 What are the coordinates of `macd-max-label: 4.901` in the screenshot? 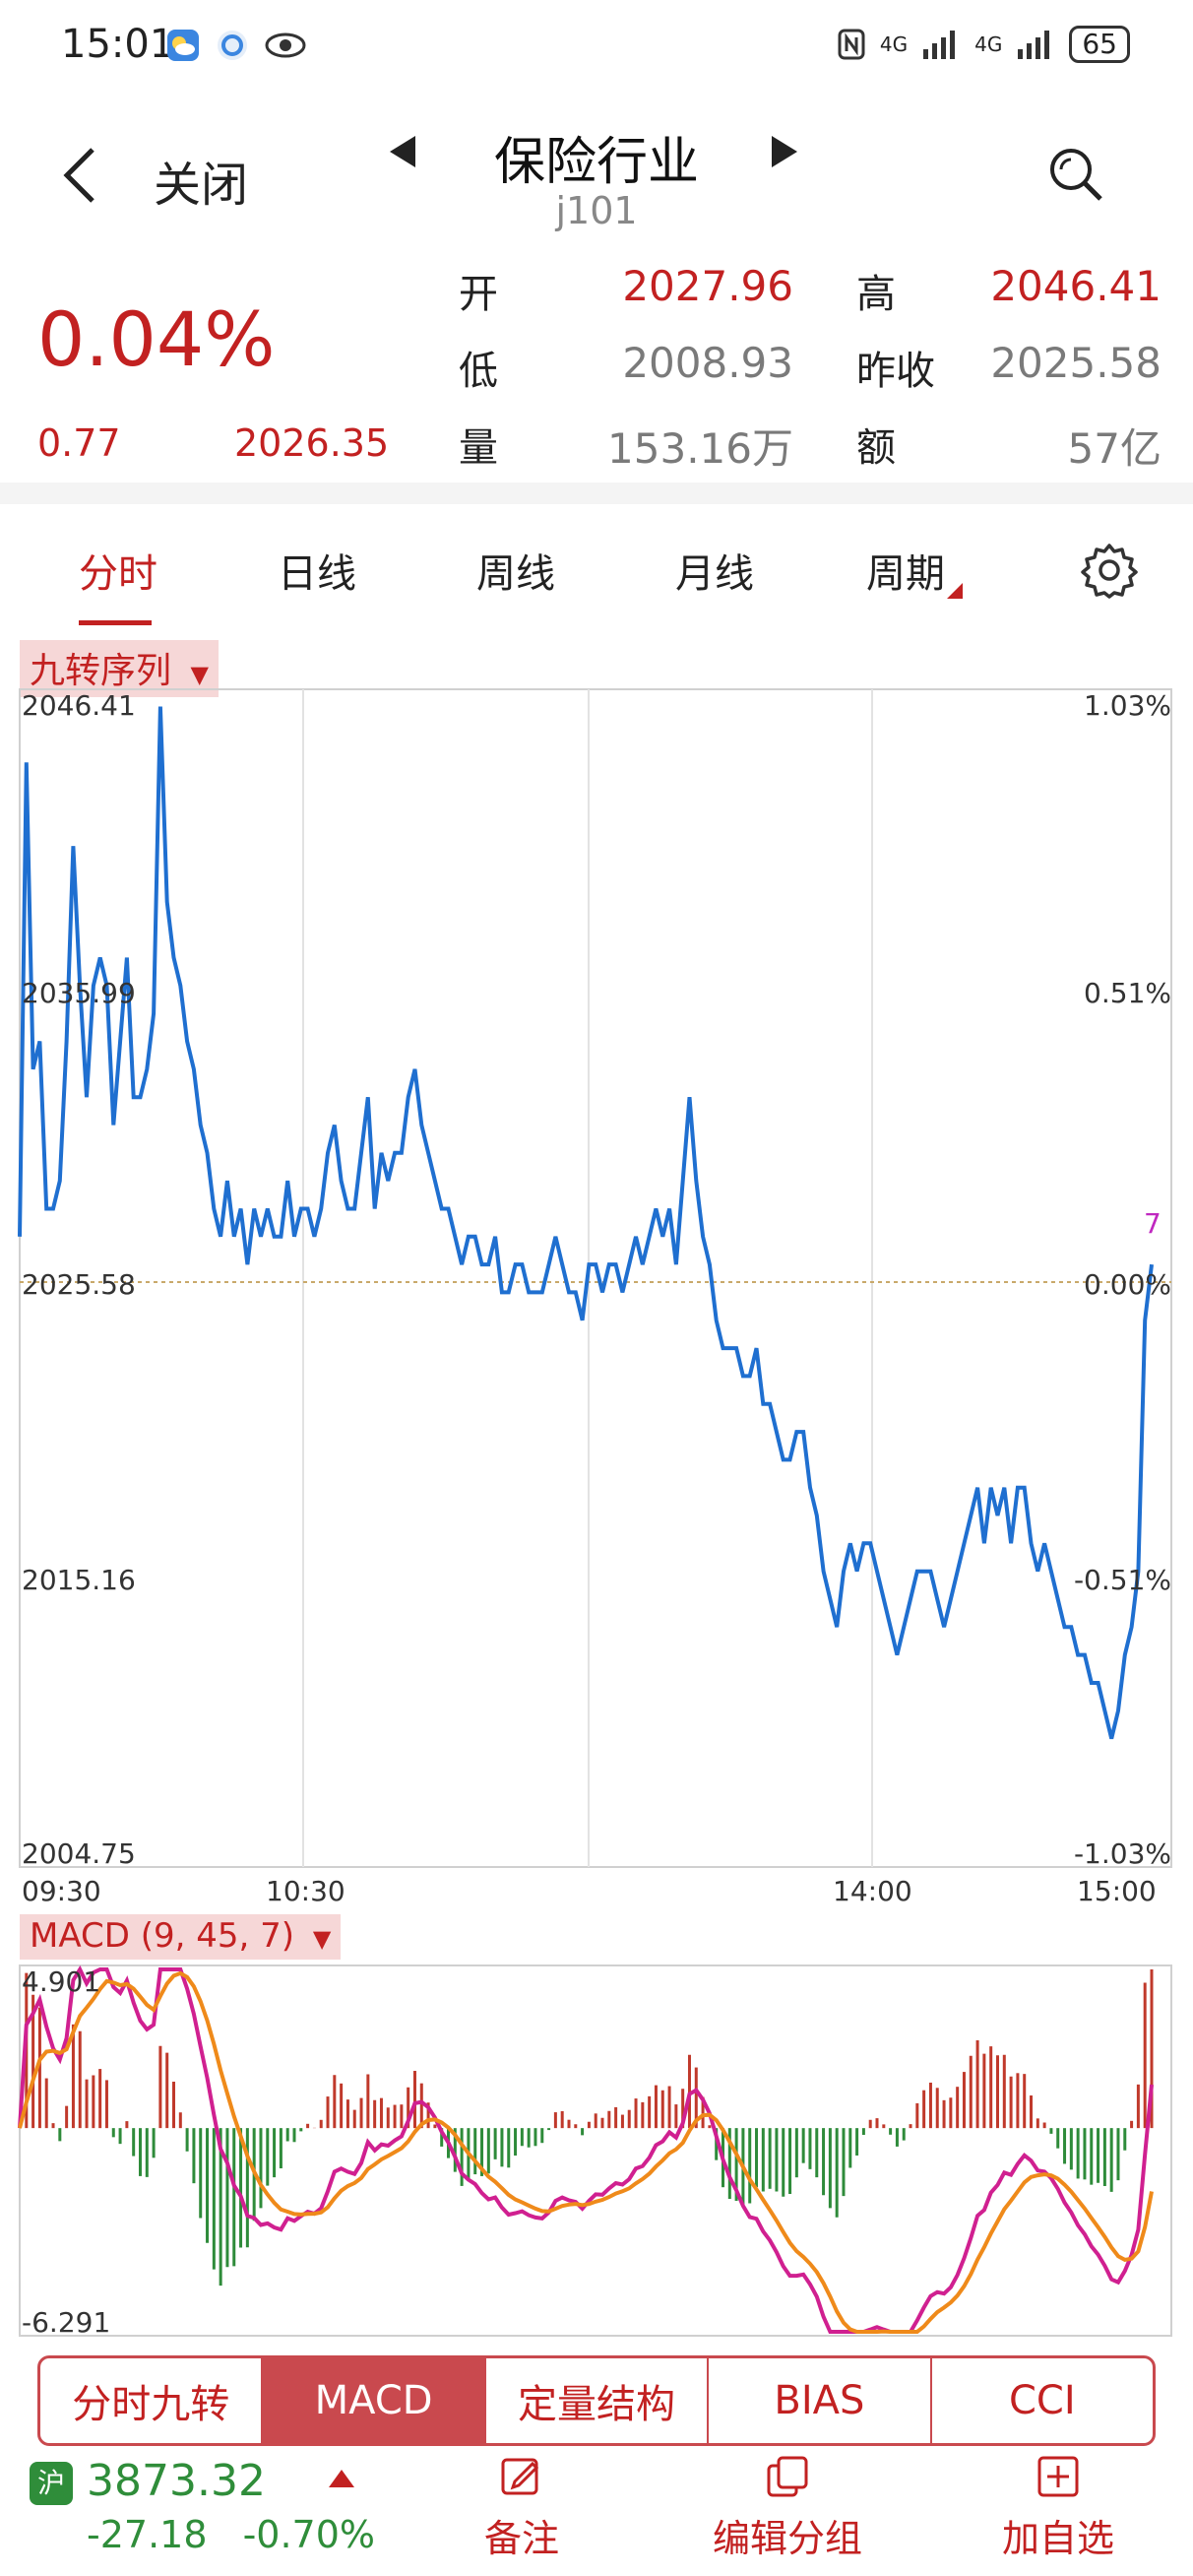 It's located at (61, 1981).